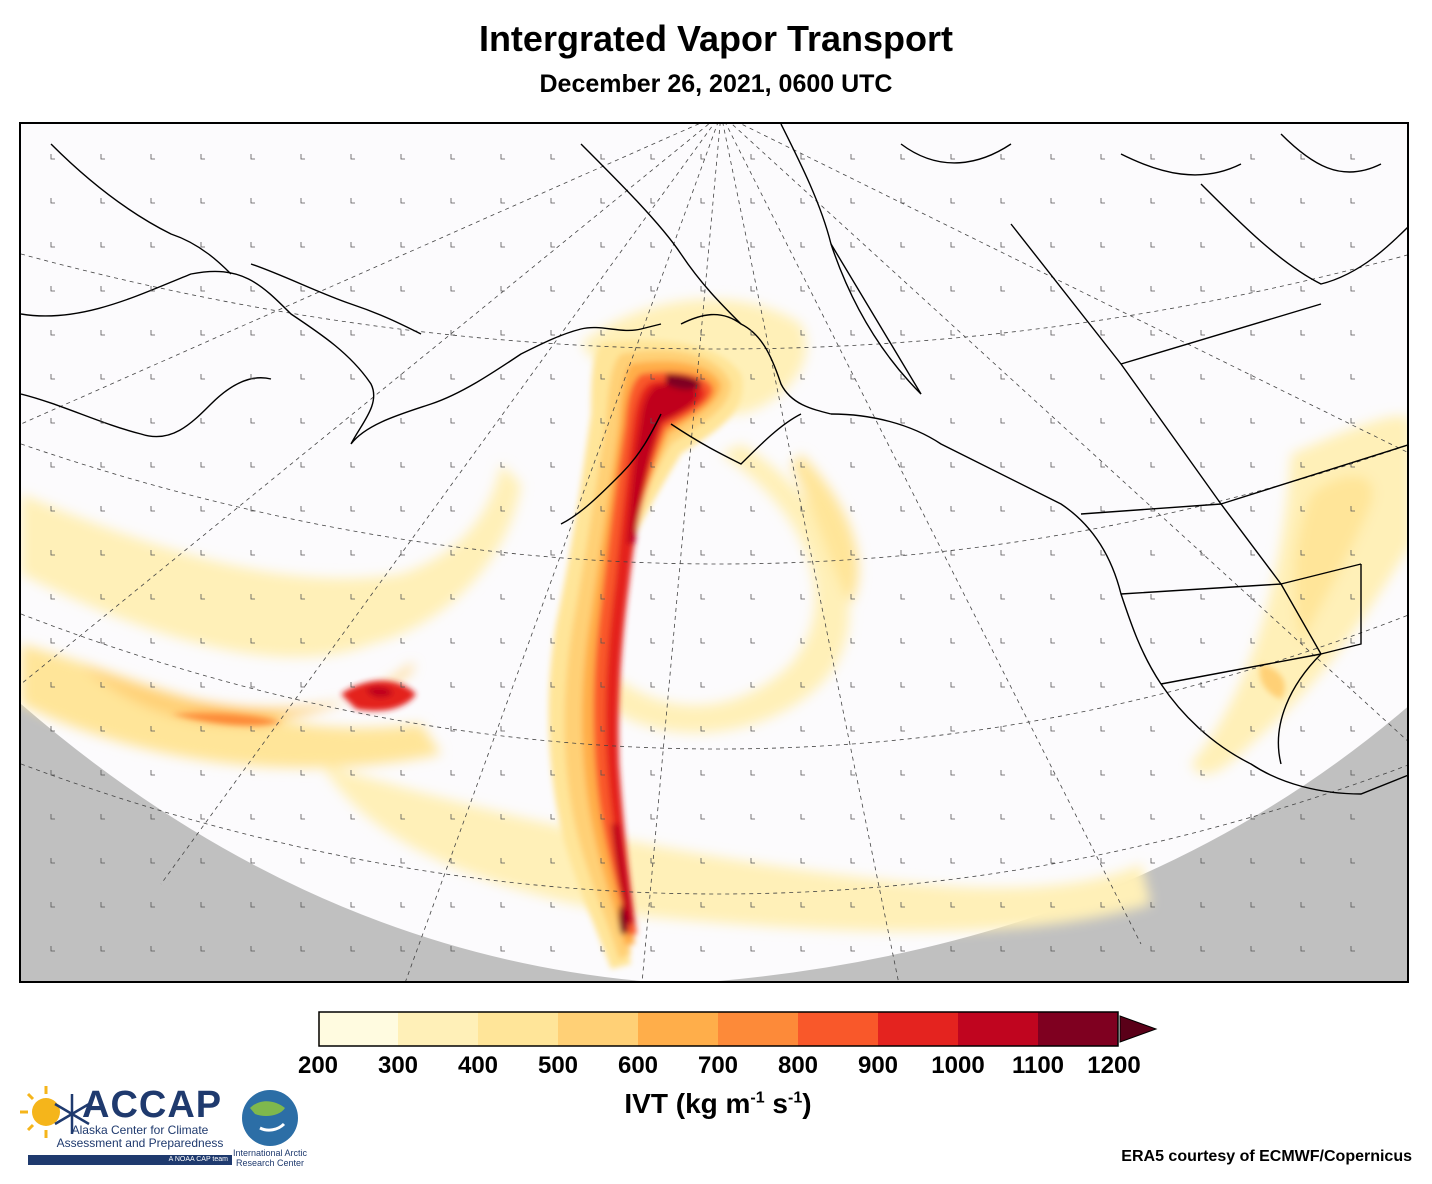 The image size is (1432, 1184). What do you see at coordinates (878, 1065) in the screenshot?
I see `colorbar-tick: 900` at bounding box center [878, 1065].